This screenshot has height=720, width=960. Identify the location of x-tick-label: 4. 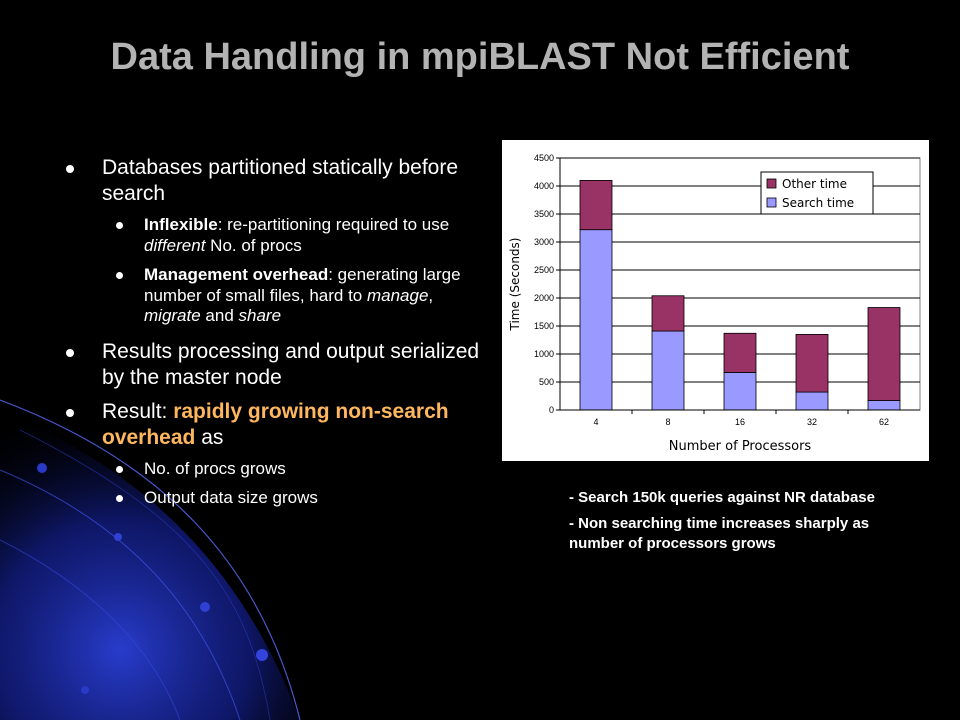
(595, 422).